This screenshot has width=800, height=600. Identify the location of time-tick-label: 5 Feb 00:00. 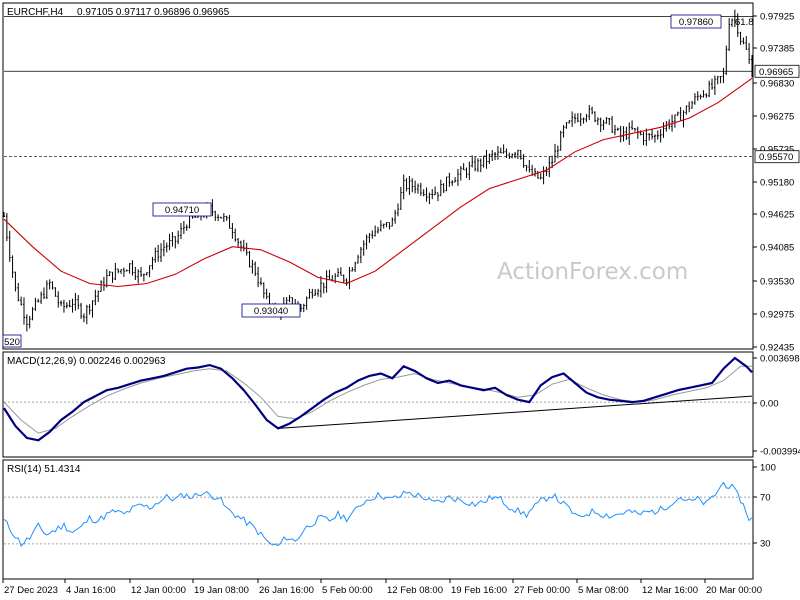
(347, 590).